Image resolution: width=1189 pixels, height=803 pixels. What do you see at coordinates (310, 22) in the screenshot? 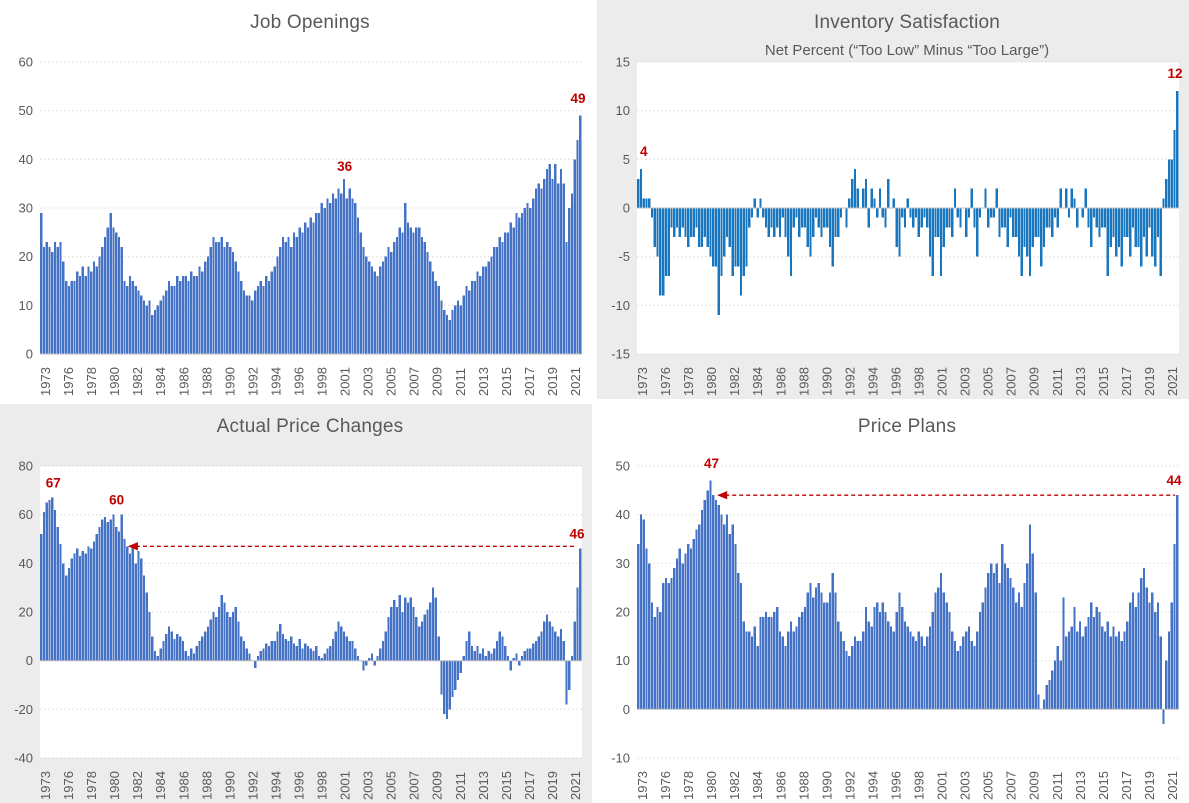
I see `chart-title-job-openings: Job Openings` at bounding box center [310, 22].